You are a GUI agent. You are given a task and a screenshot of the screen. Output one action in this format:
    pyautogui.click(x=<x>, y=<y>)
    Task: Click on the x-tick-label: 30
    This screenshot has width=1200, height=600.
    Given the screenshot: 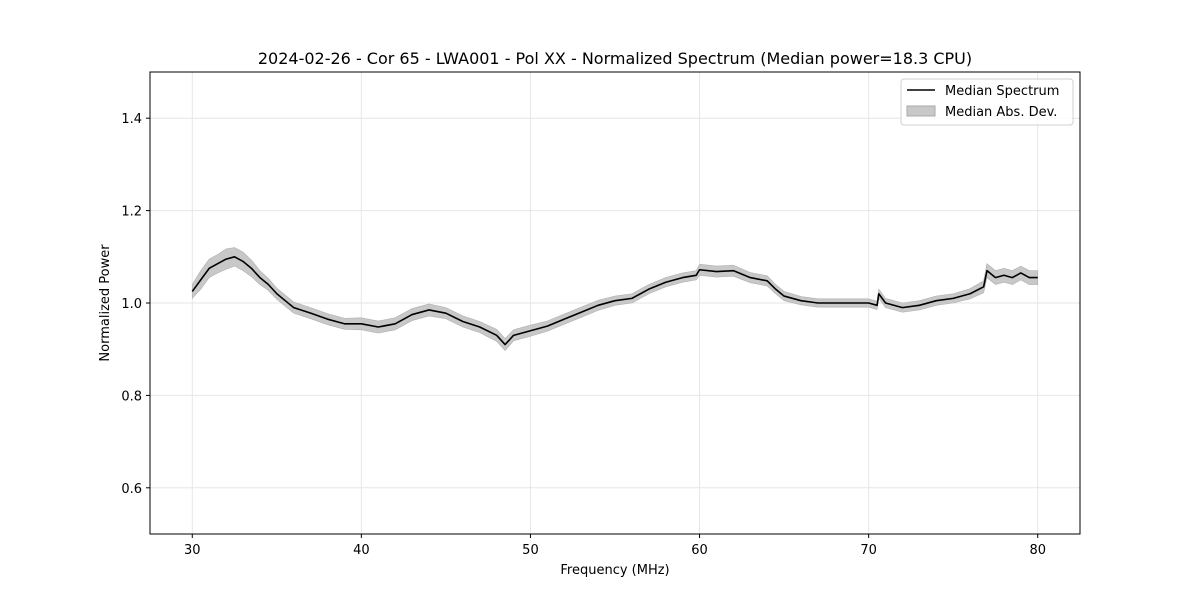 What is the action you would take?
    pyautogui.click(x=192, y=550)
    